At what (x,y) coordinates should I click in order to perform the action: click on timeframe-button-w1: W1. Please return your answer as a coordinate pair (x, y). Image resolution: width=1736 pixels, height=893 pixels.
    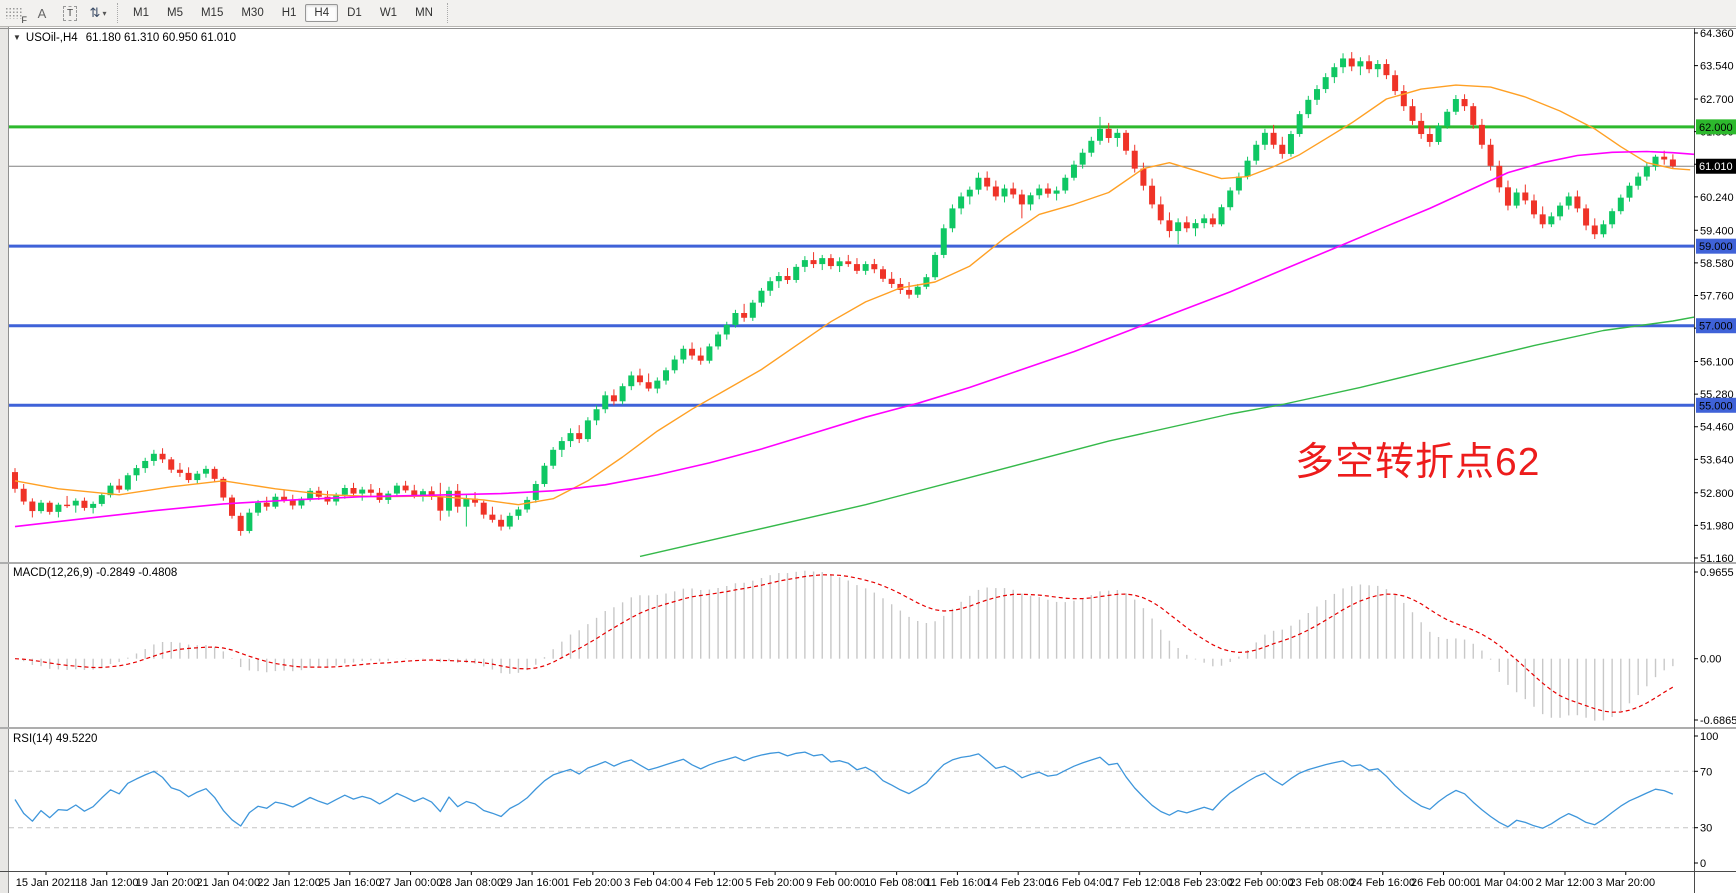
    Looking at the image, I should click on (388, 13).